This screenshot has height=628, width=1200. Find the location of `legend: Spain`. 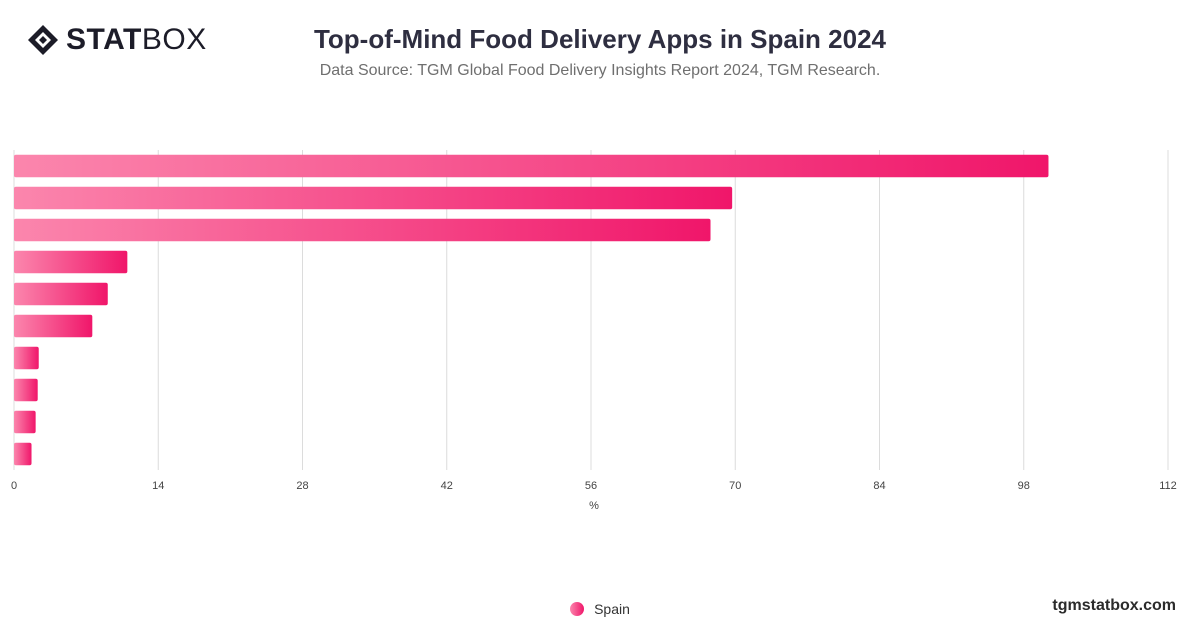

legend: Spain is located at coordinates (600, 609).